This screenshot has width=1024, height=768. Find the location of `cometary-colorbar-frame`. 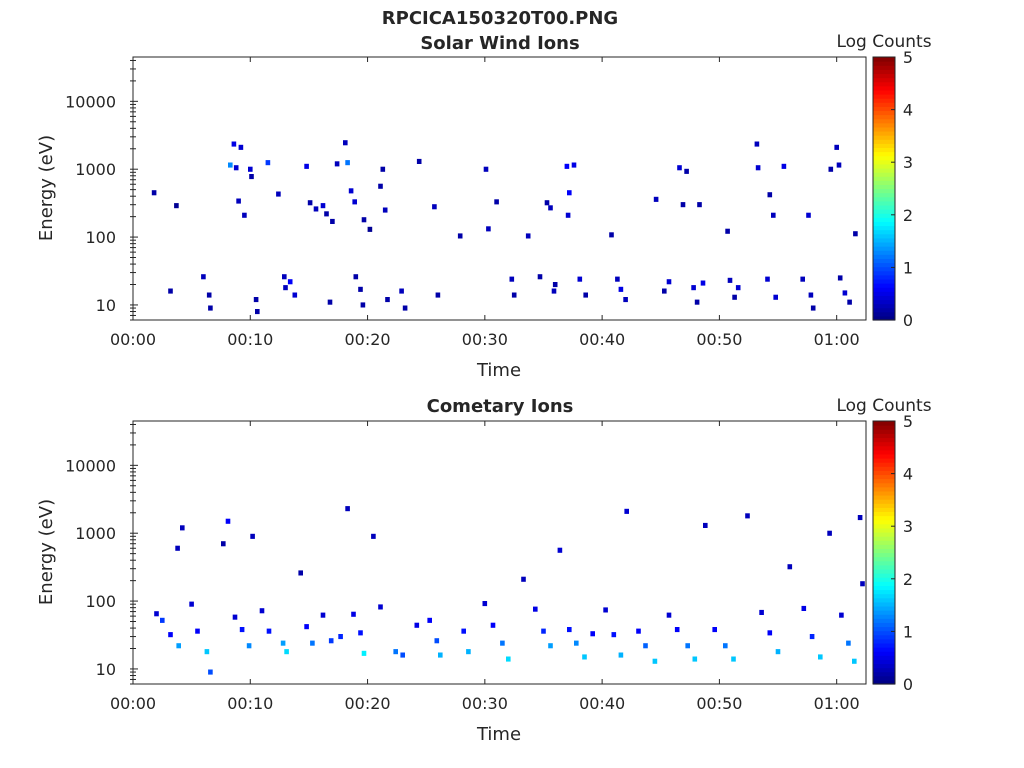

cometary-colorbar-frame is located at coordinates (884, 552).